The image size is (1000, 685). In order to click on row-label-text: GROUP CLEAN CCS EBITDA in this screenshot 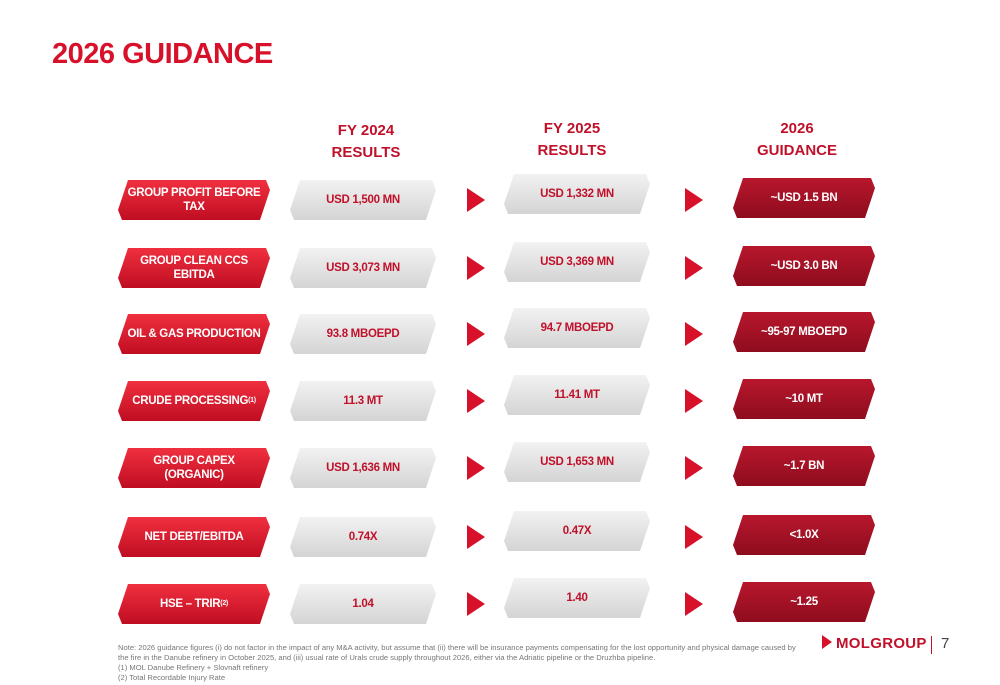, I will do `click(194, 268)`.